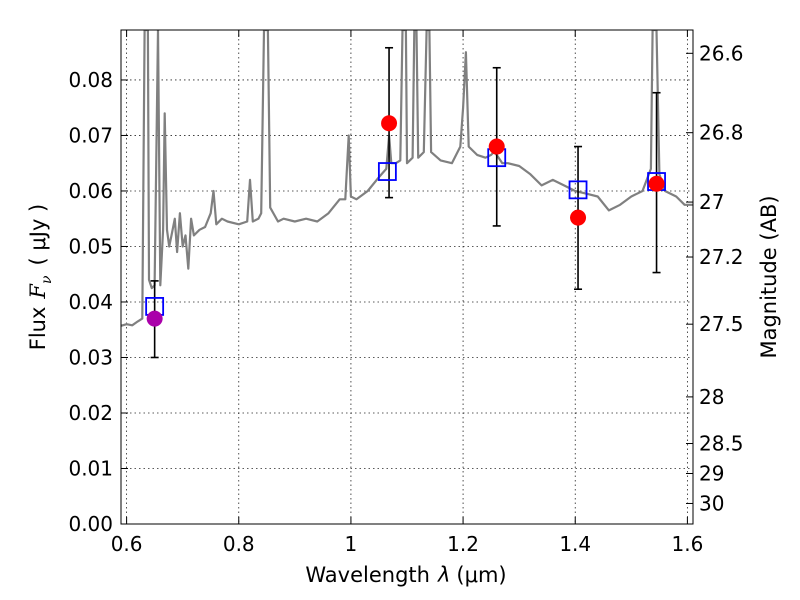 The height and width of the screenshot is (600, 800). What do you see at coordinates (239, 544) in the screenshot?
I see `x-tick-label: 0.8` at bounding box center [239, 544].